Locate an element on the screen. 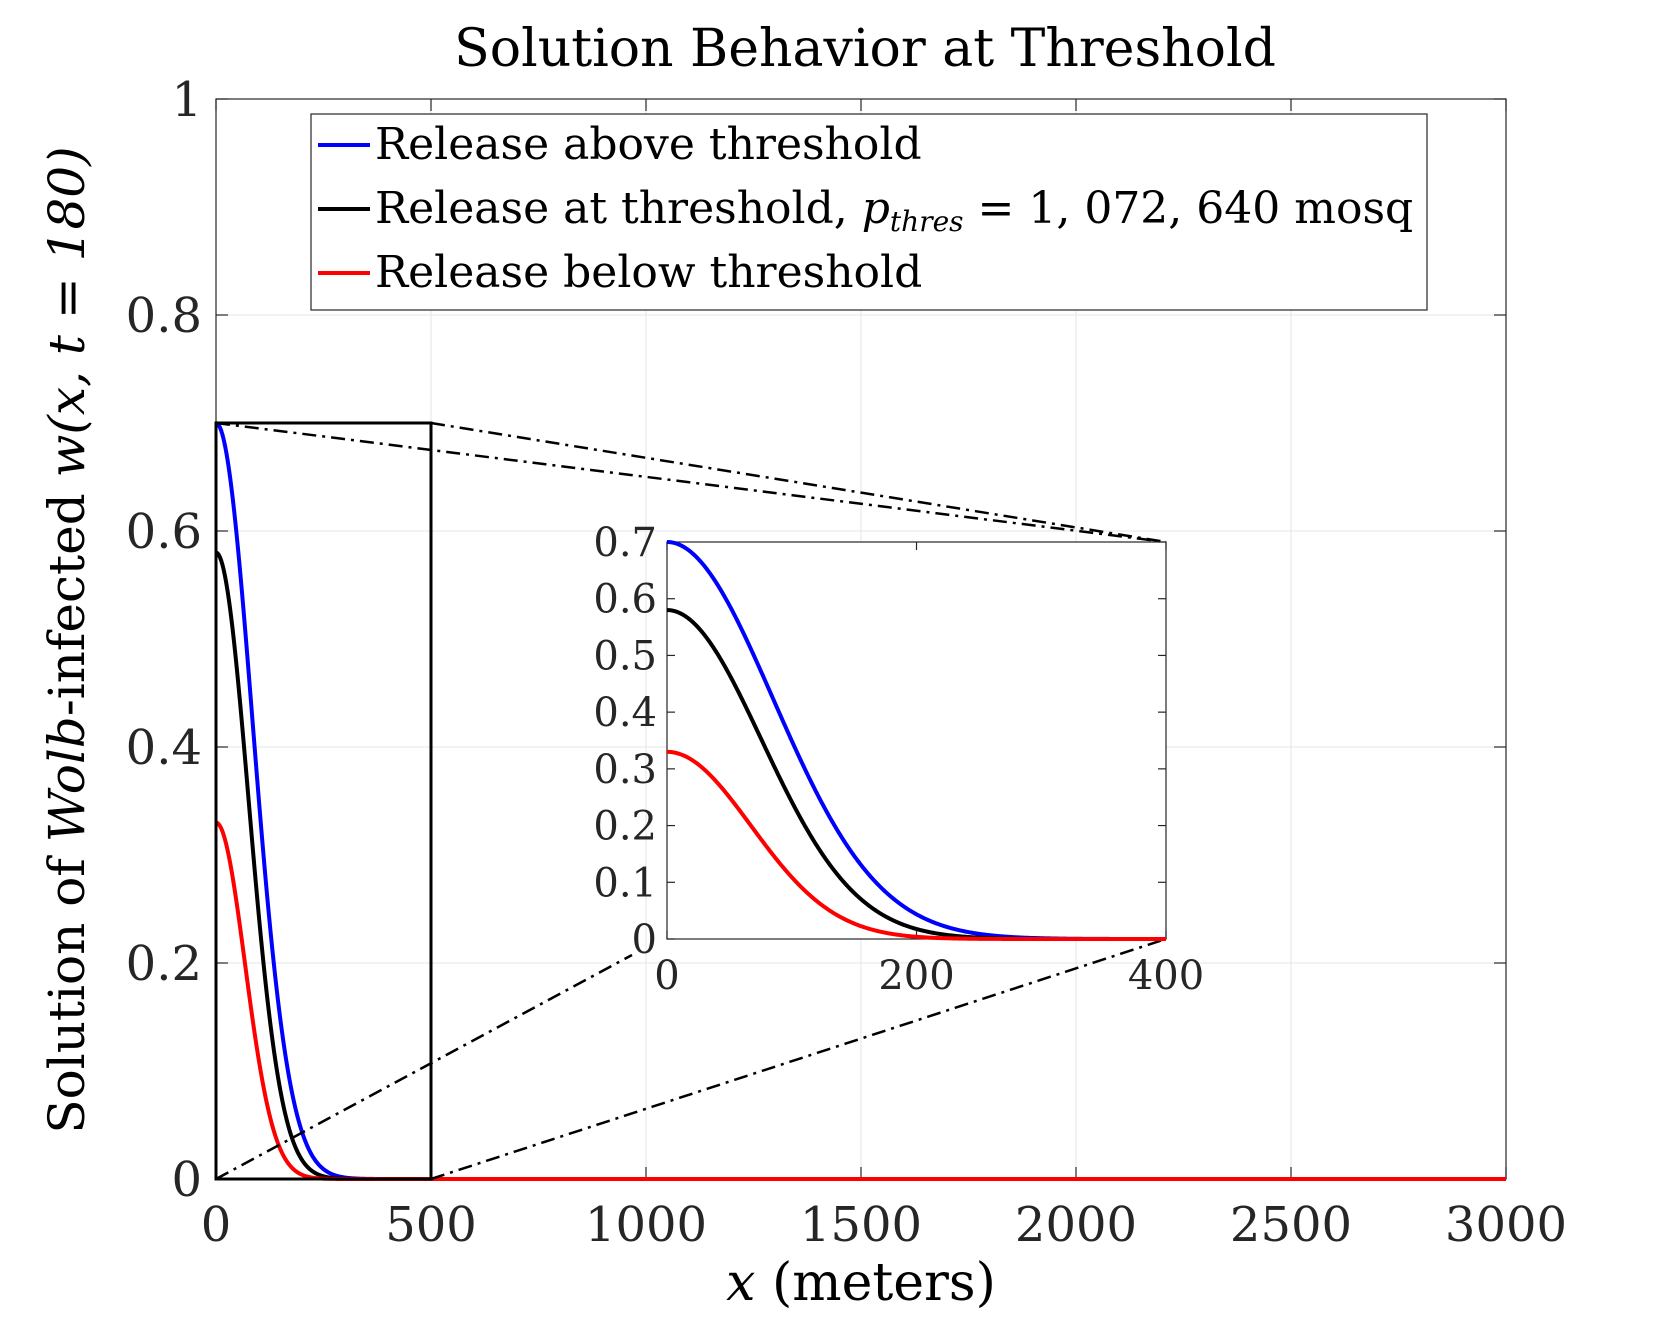 This screenshot has height=1317, width=1657. inset-series-line is located at coordinates (916, 845).